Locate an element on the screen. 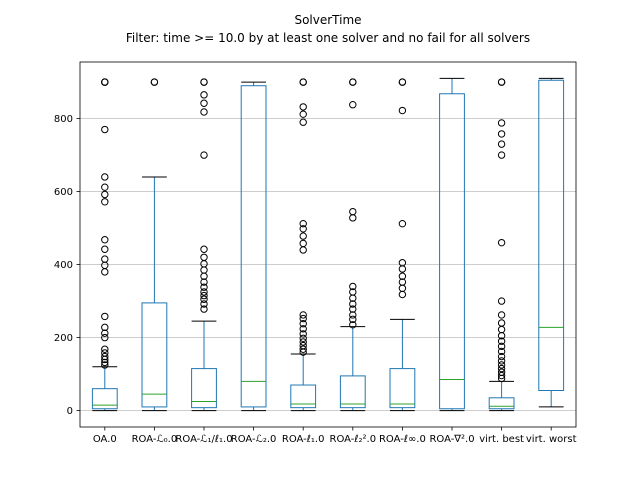  x-tick-label: ROA-ℓ₂².0 is located at coordinates (353, 439).